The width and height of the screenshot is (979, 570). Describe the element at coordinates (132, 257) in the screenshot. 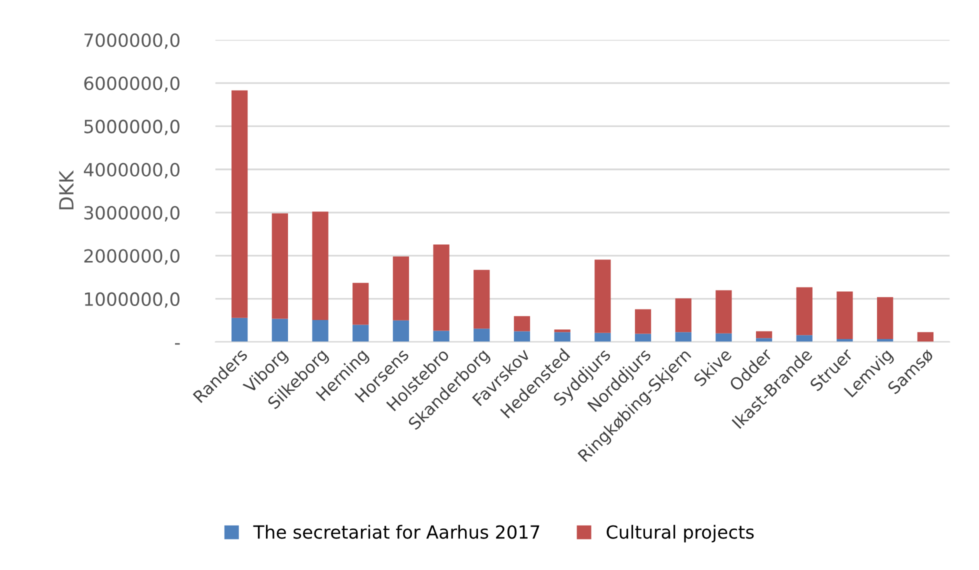

I see `y-tick-label: 2000000,0` at that location.